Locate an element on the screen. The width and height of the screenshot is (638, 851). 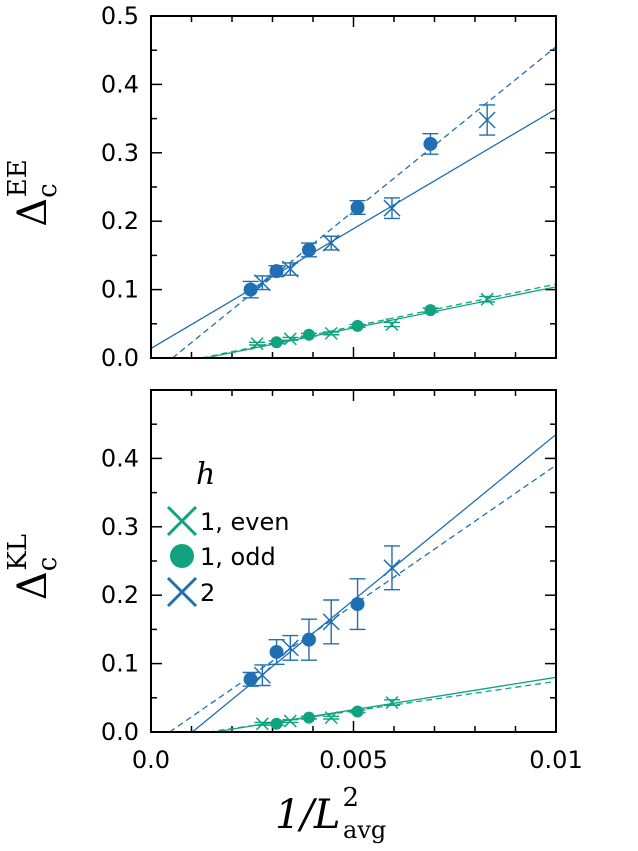
fit-line-solid is located at coordinates (380, 322).